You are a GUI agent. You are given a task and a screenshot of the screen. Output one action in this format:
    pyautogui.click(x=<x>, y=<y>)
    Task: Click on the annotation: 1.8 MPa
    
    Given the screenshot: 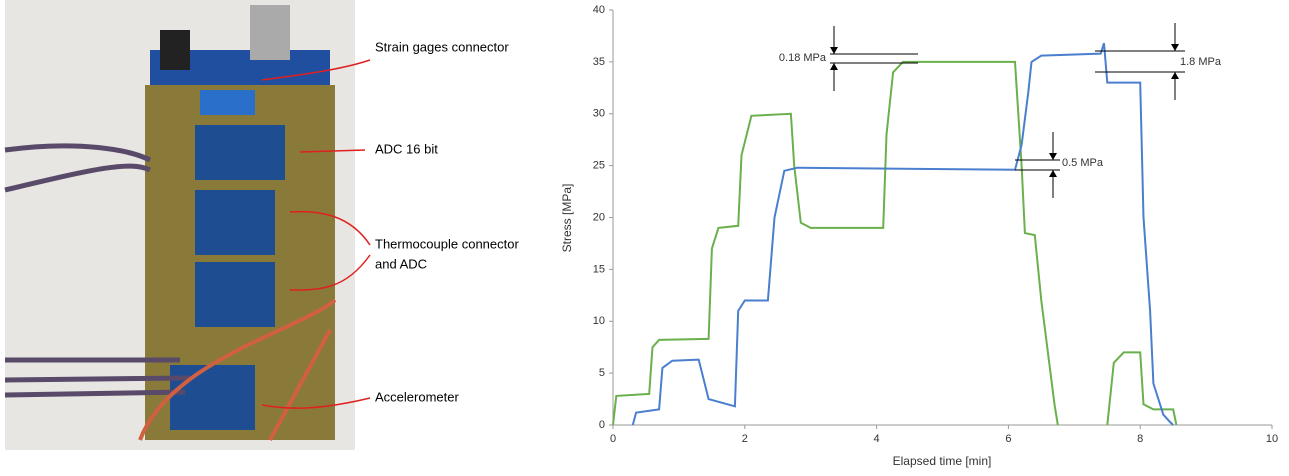 What is the action you would take?
    pyautogui.click(x=1201, y=62)
    